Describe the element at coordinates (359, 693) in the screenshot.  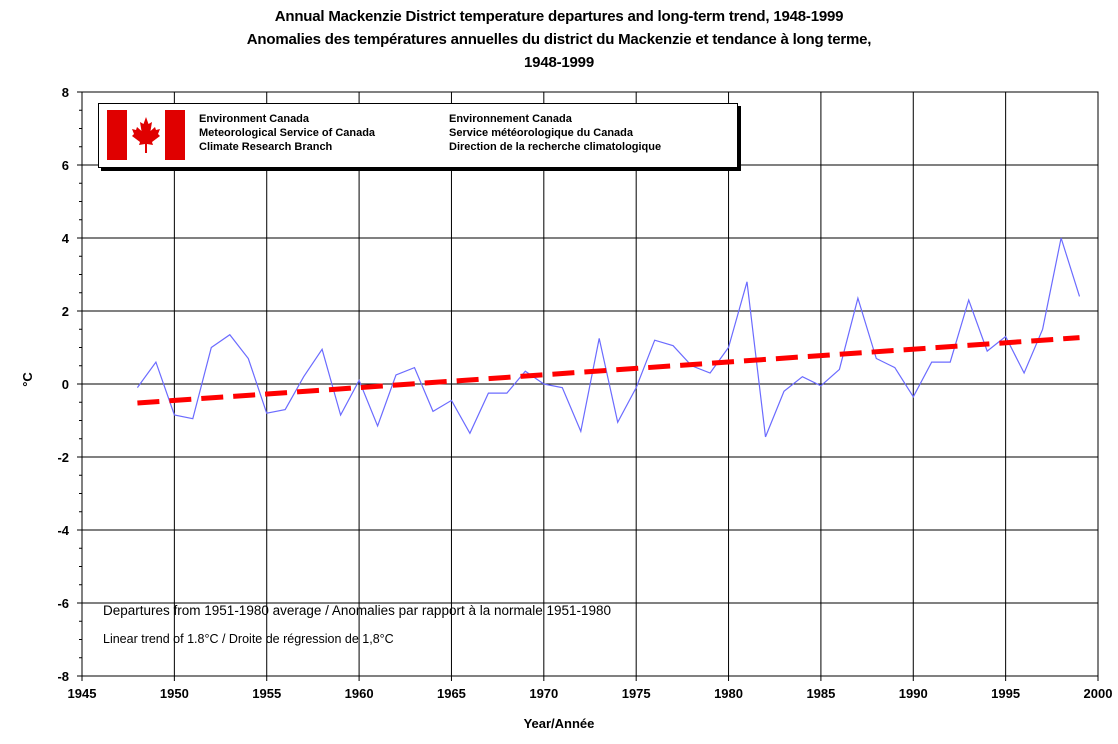
I see `x-tick-label: 1960` at that location.